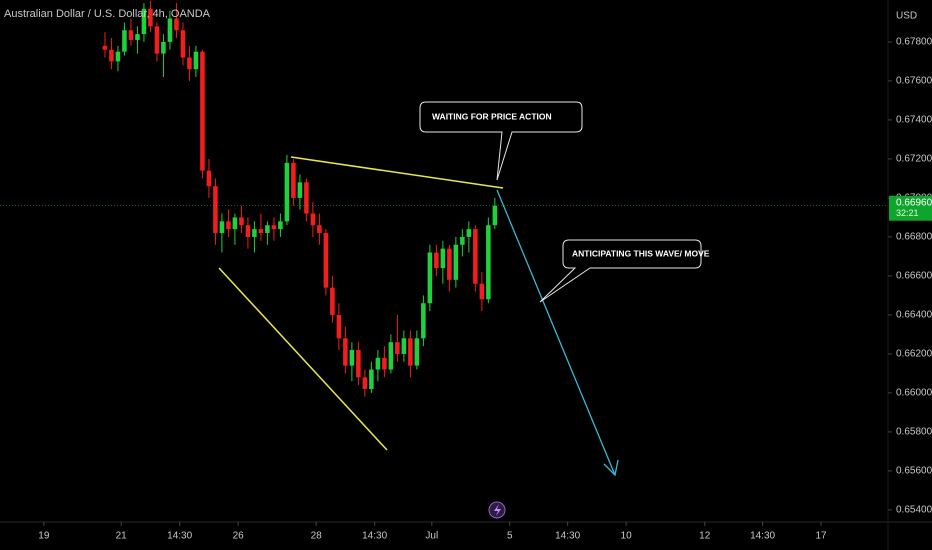  I want to click on annotation: ANTICIPATING THIS WAVE/ MOVE, so click(641, 253).